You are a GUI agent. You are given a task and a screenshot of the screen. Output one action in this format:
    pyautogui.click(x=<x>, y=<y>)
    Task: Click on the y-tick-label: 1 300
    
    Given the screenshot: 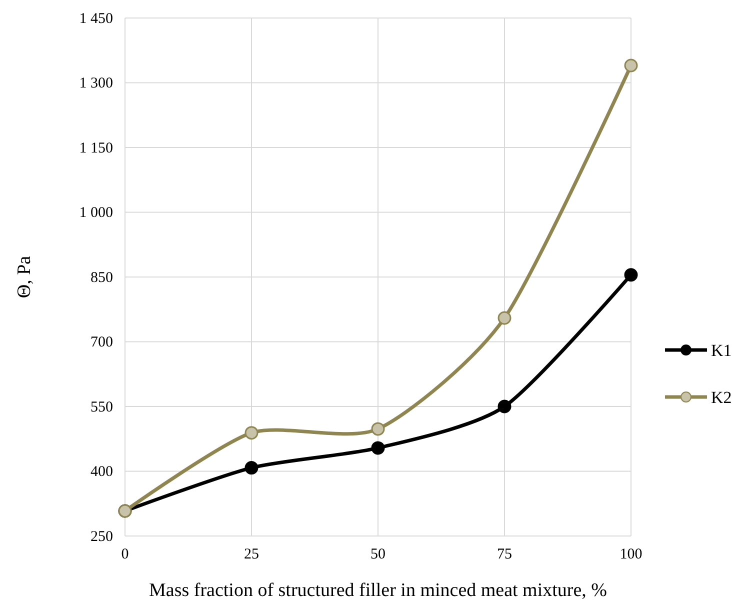 What is the action you would take?
    pyautogui.click(x=96, y=84)
    